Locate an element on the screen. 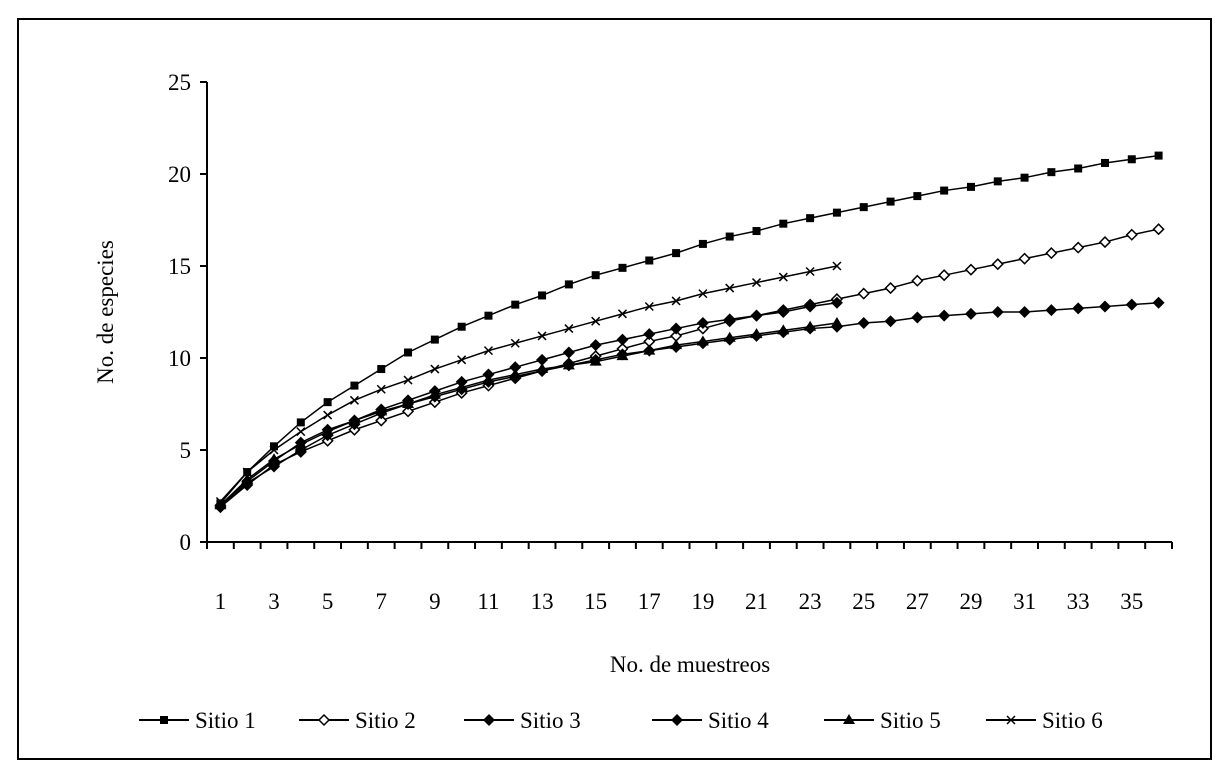 Image resolution: width=1229 pixels, height=777 pixels. x-tick-label: 31 is located at coordinates (1024, 601).